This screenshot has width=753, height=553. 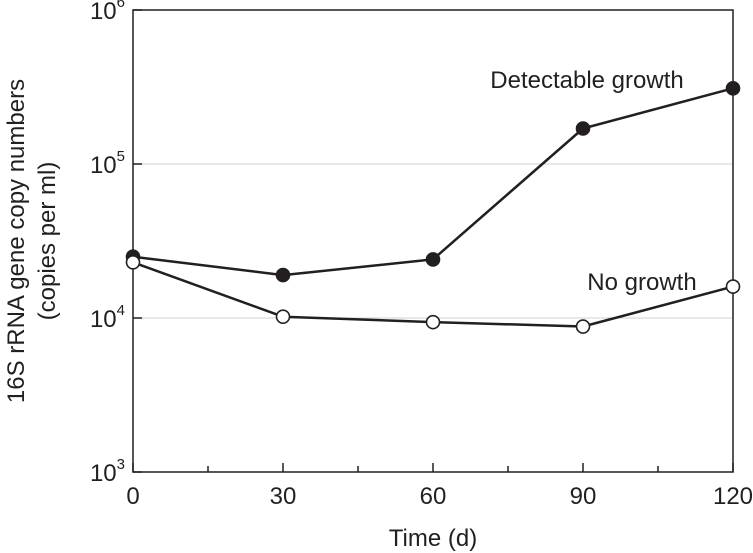 I want to click on annotation-no-growth: No growth, so click(x=641, y=282).